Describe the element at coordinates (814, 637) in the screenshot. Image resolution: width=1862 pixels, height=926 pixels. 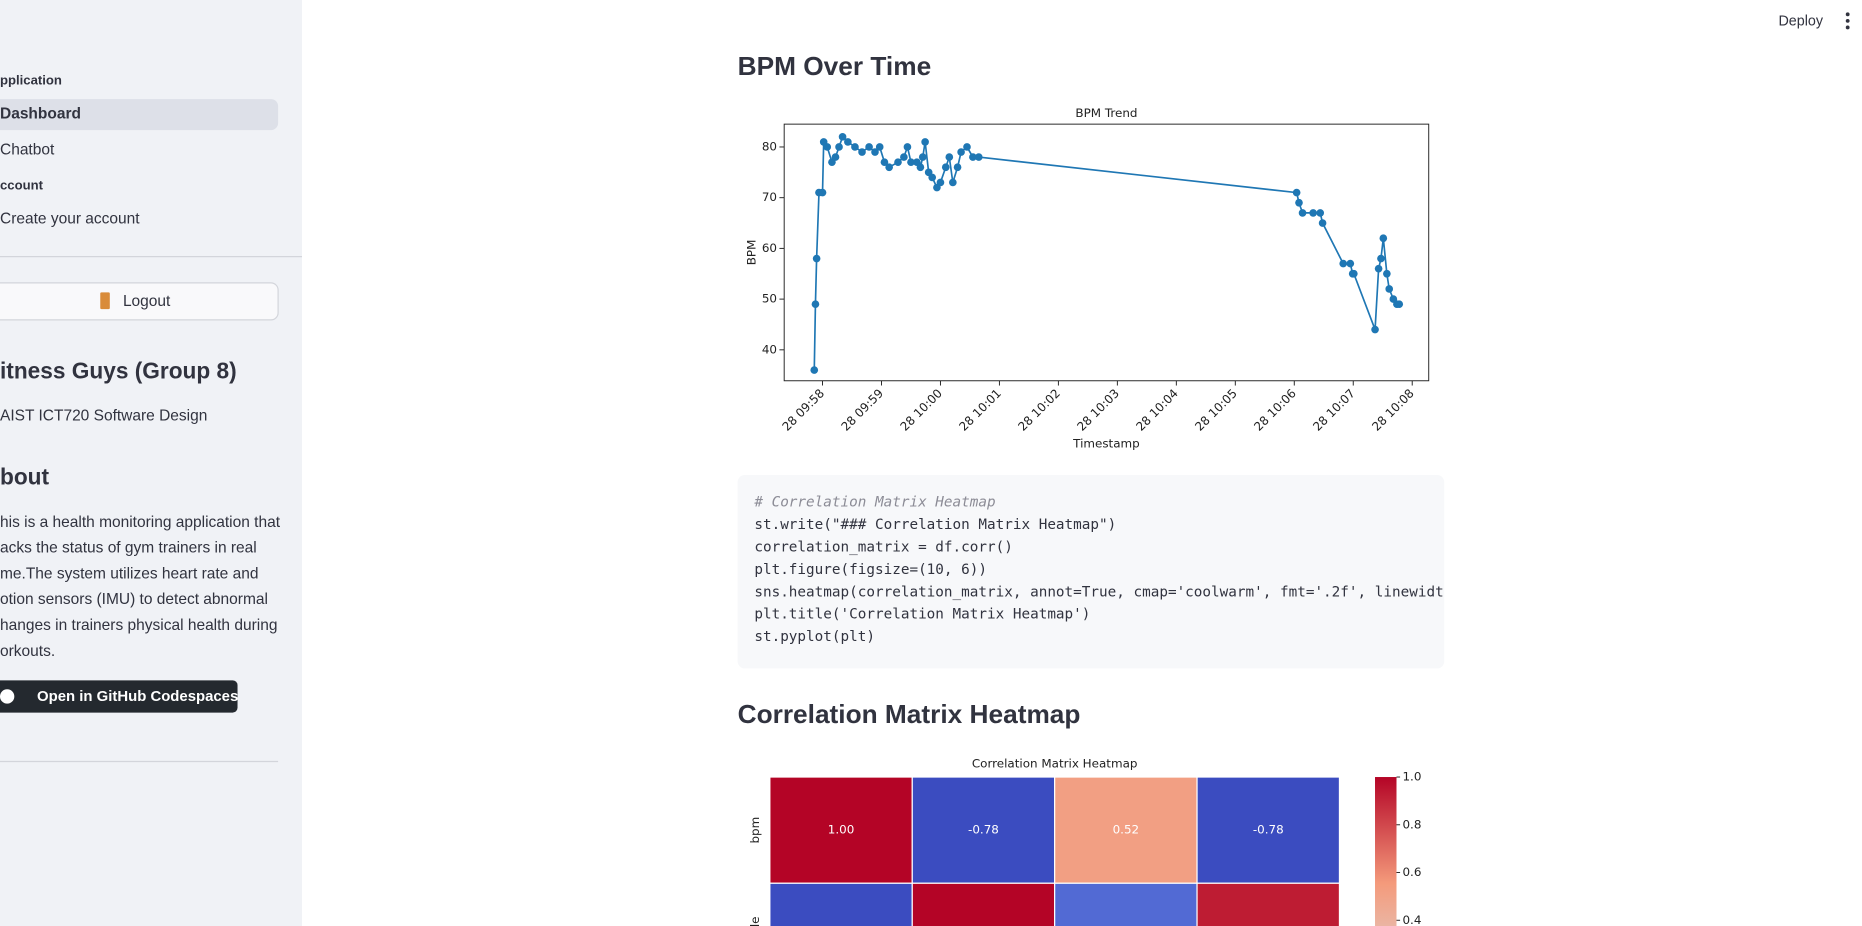
I see `code-line: st.pyplot(plt)` at that location.